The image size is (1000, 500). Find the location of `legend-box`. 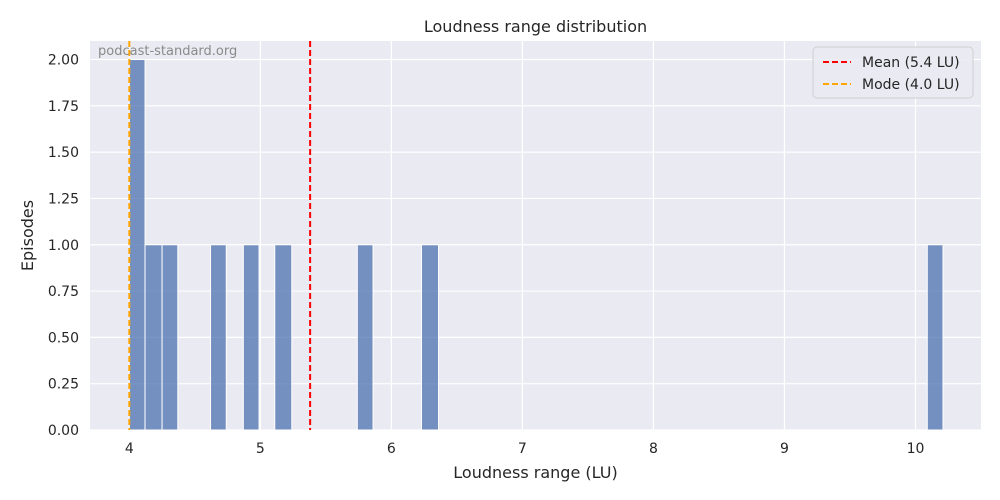

legend-box is located at coordinates (893, 72).